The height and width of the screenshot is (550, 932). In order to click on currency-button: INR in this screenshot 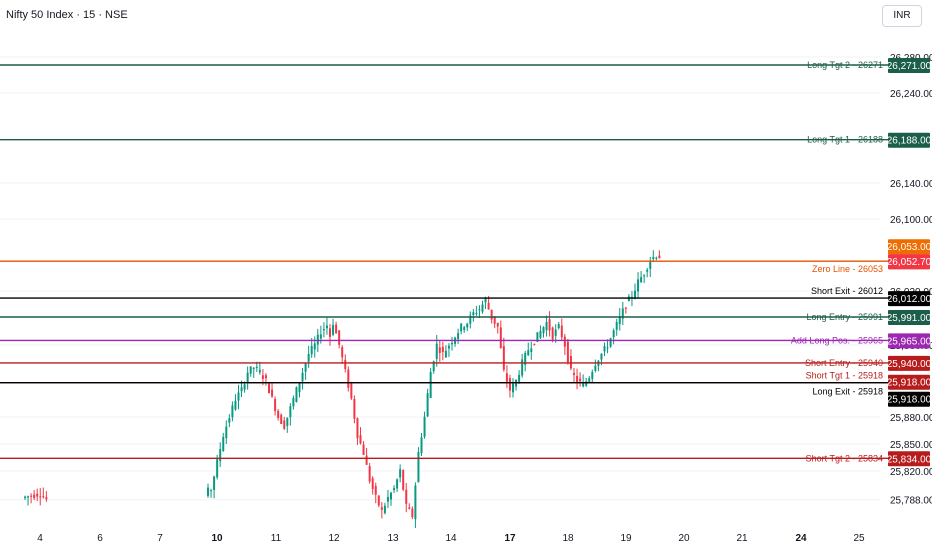, I will do `click(902, 16)`.